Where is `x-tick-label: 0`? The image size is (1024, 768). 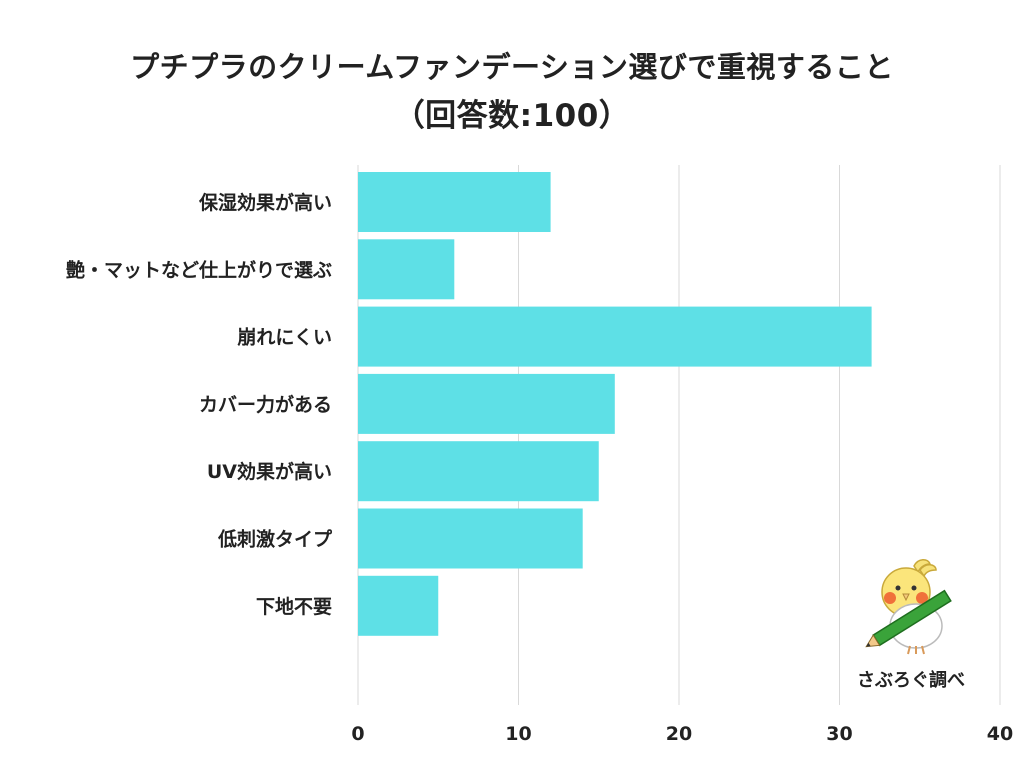 x-tick-label: 0 is located at coordinates (357, 734).